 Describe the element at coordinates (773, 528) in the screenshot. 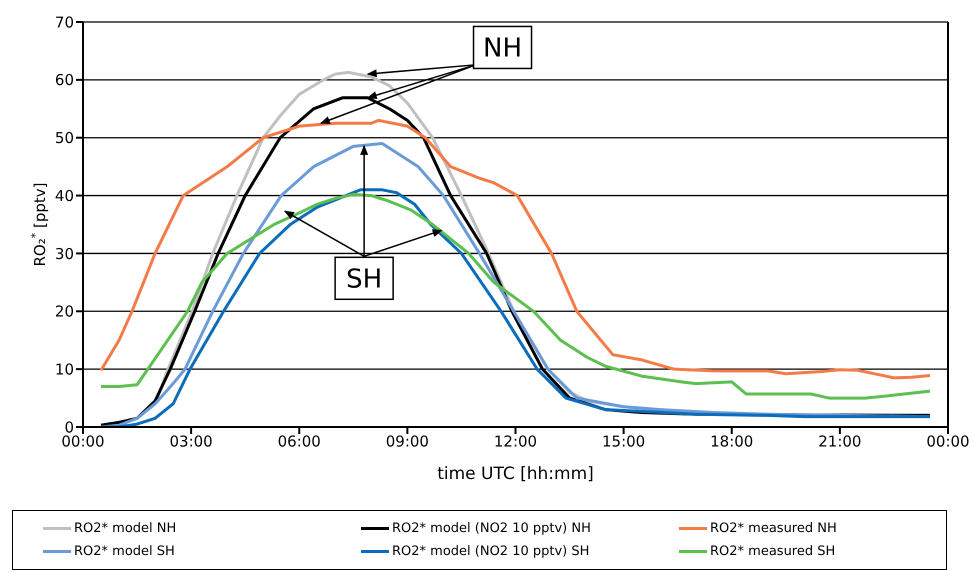

I see `legend-label: RO2* measured NH` at that location.